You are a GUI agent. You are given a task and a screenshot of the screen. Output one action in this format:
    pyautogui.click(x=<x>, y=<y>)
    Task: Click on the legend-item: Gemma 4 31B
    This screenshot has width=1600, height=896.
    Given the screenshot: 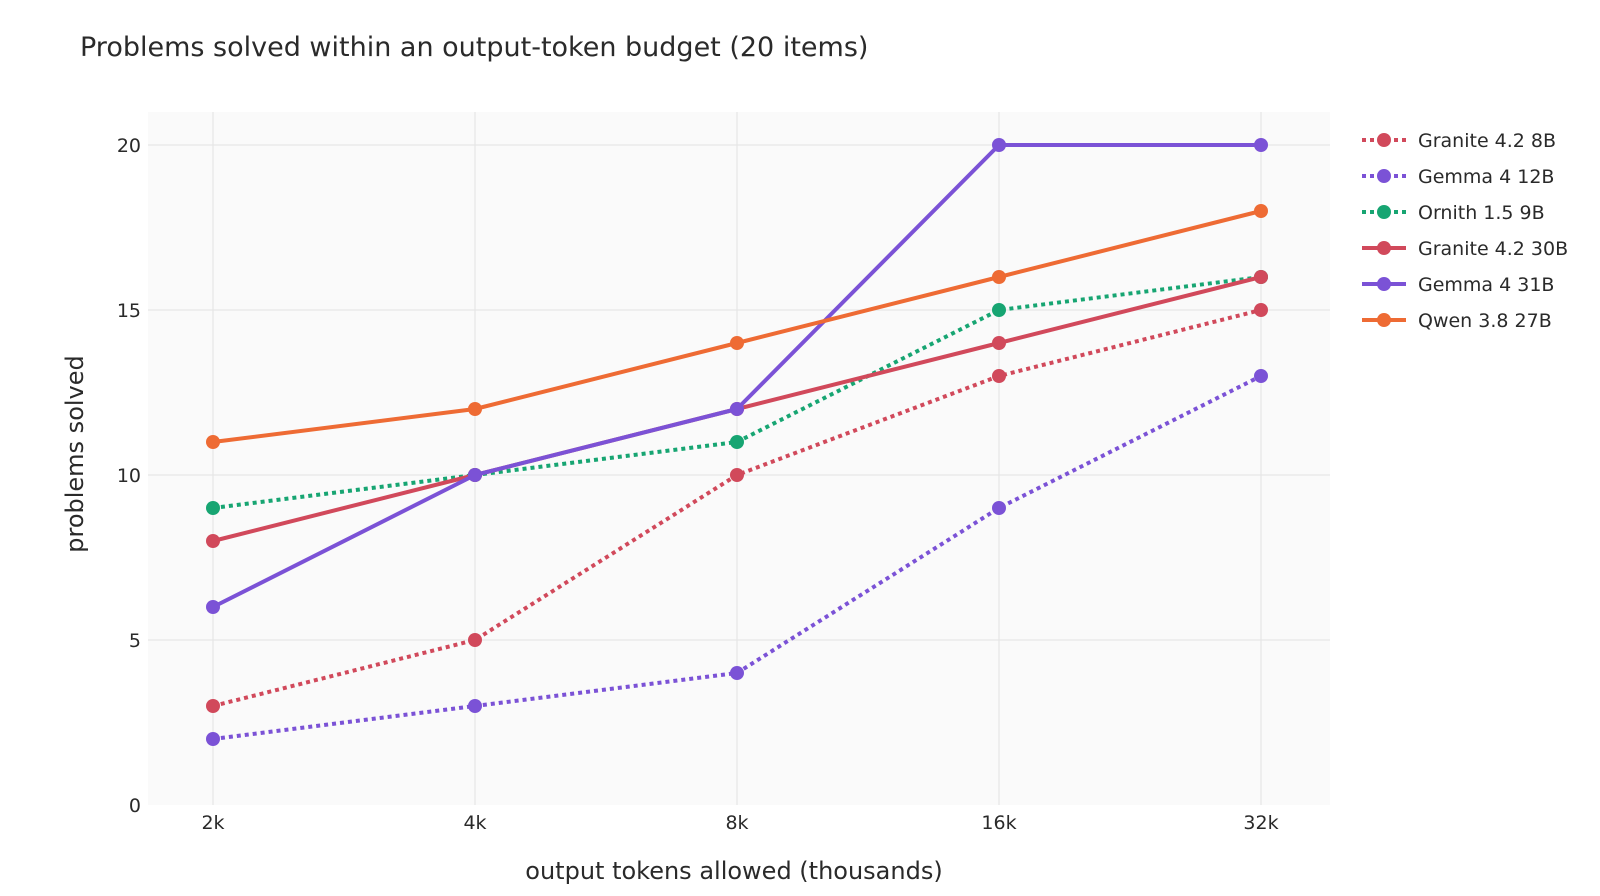 What is the action you would take?
    pyautogui.click(x=1458, y=285)
    